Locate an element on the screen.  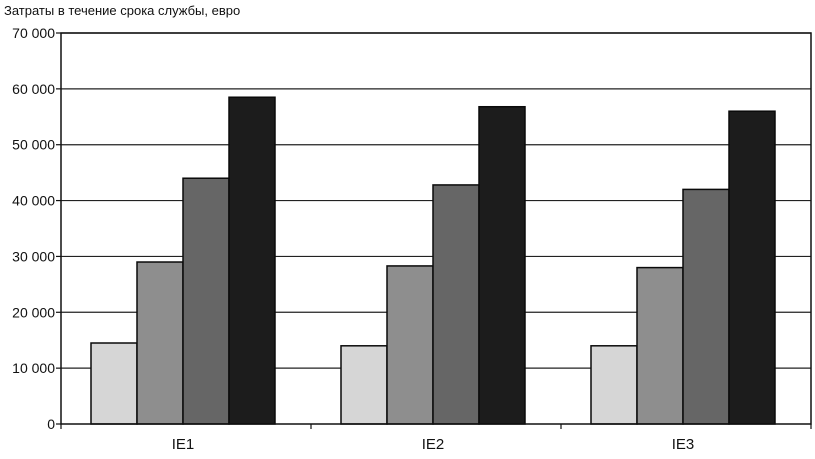
x-category-label: IE1 is located at coordinates (183, 444).